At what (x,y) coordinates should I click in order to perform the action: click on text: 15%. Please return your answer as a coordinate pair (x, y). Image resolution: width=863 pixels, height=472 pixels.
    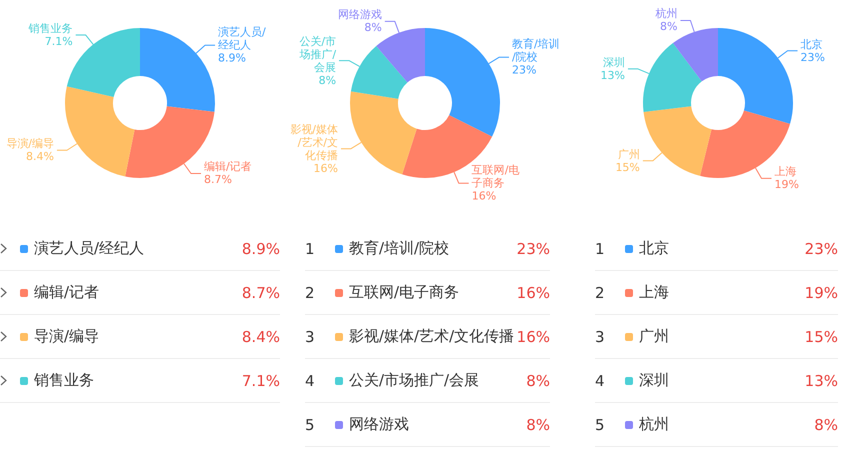
    Looking at the image, I should click on (821, 337).